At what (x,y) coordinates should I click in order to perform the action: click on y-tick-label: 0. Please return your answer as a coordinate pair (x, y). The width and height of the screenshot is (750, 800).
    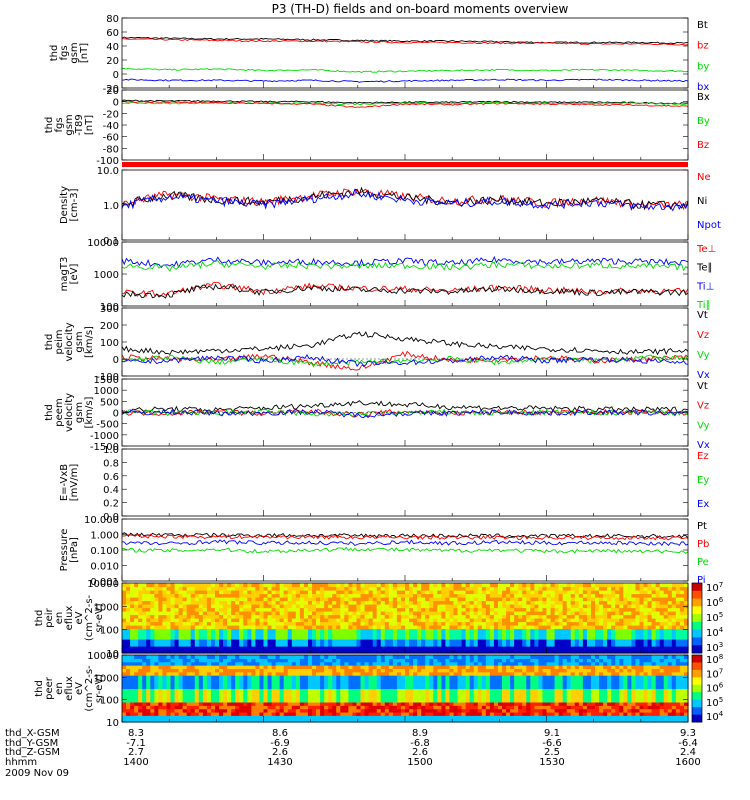
    Looking at the image, I should click on (116, 414).